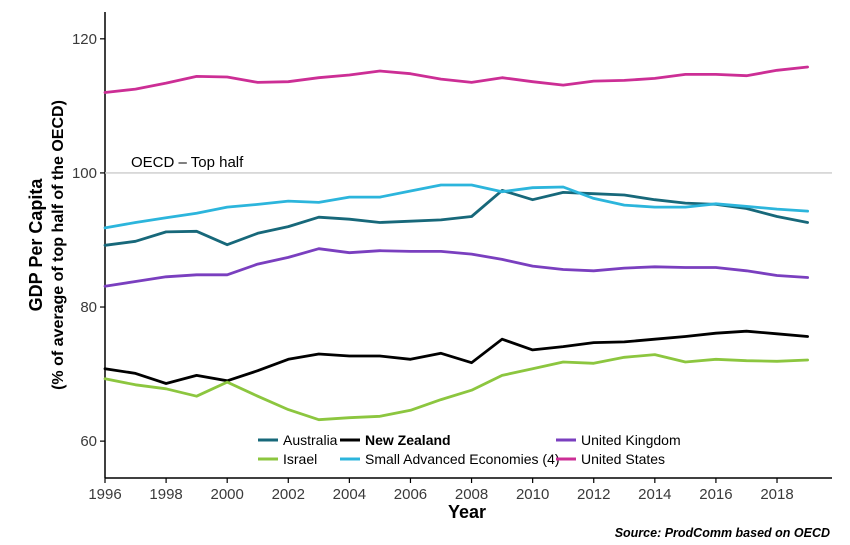  What do you see at coordinates (408, 440) in the screenshot?
I see `legend-item-label: New Zealand` at bounding box center [408, 440].